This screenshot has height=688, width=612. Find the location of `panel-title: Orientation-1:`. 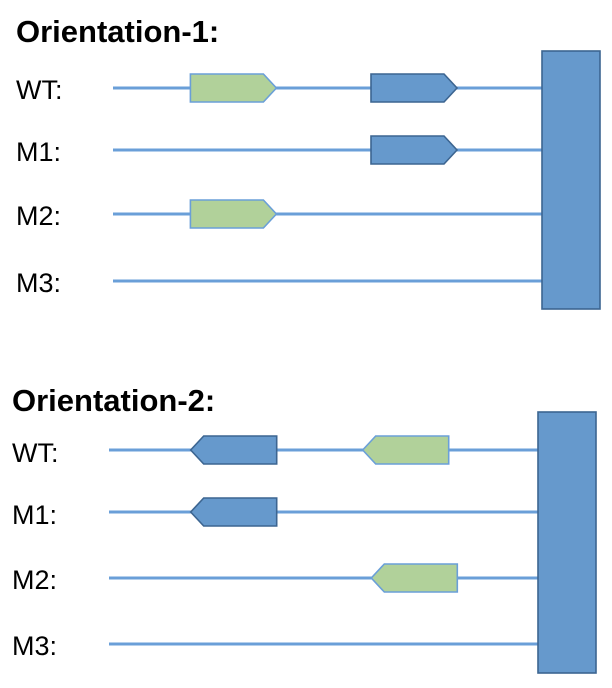

panel-title: Orientation-1: is located at coordinates (117, 31).